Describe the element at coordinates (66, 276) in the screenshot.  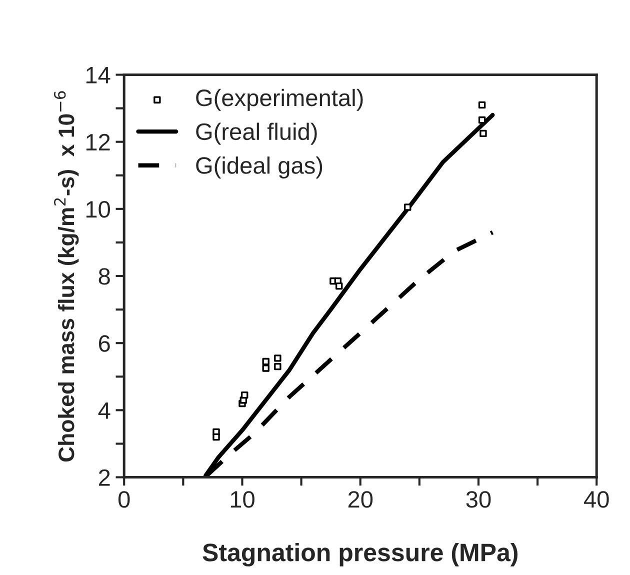
I see `y-axis-title: Choked mass flux (kg/m$^{2}$-s) x 10$^{−6}$` at that location.